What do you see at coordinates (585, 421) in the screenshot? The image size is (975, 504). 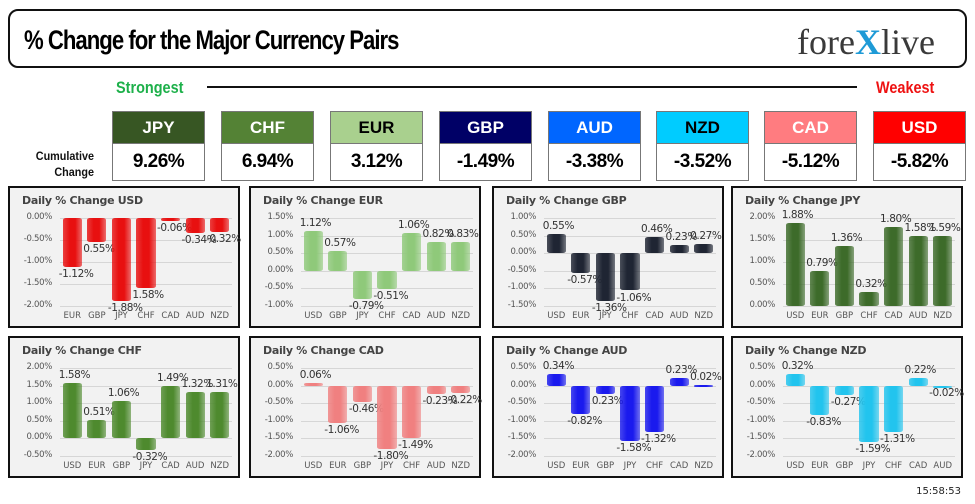 I see `data-label: -0.82%` at bounding box center [585, 421].